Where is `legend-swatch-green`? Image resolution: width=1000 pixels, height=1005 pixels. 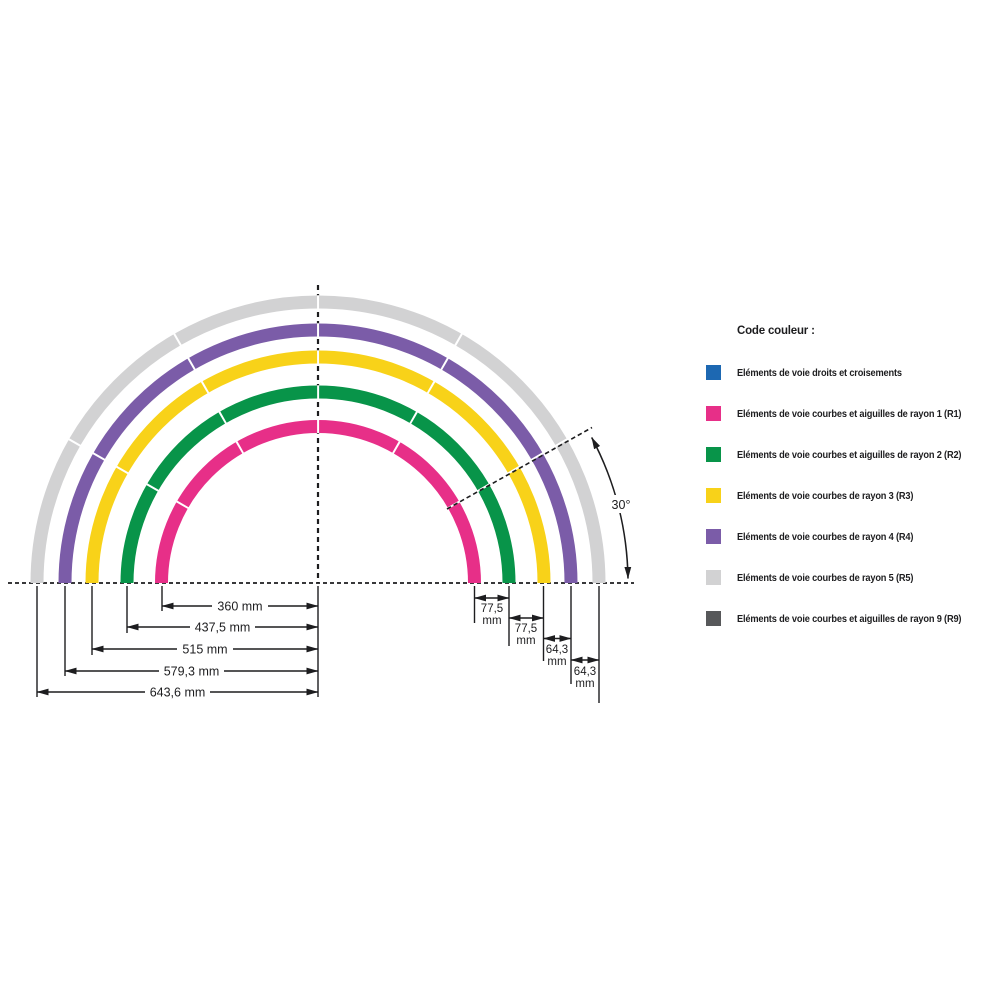 legend-swatch-green is located at coordinates (713, 454).